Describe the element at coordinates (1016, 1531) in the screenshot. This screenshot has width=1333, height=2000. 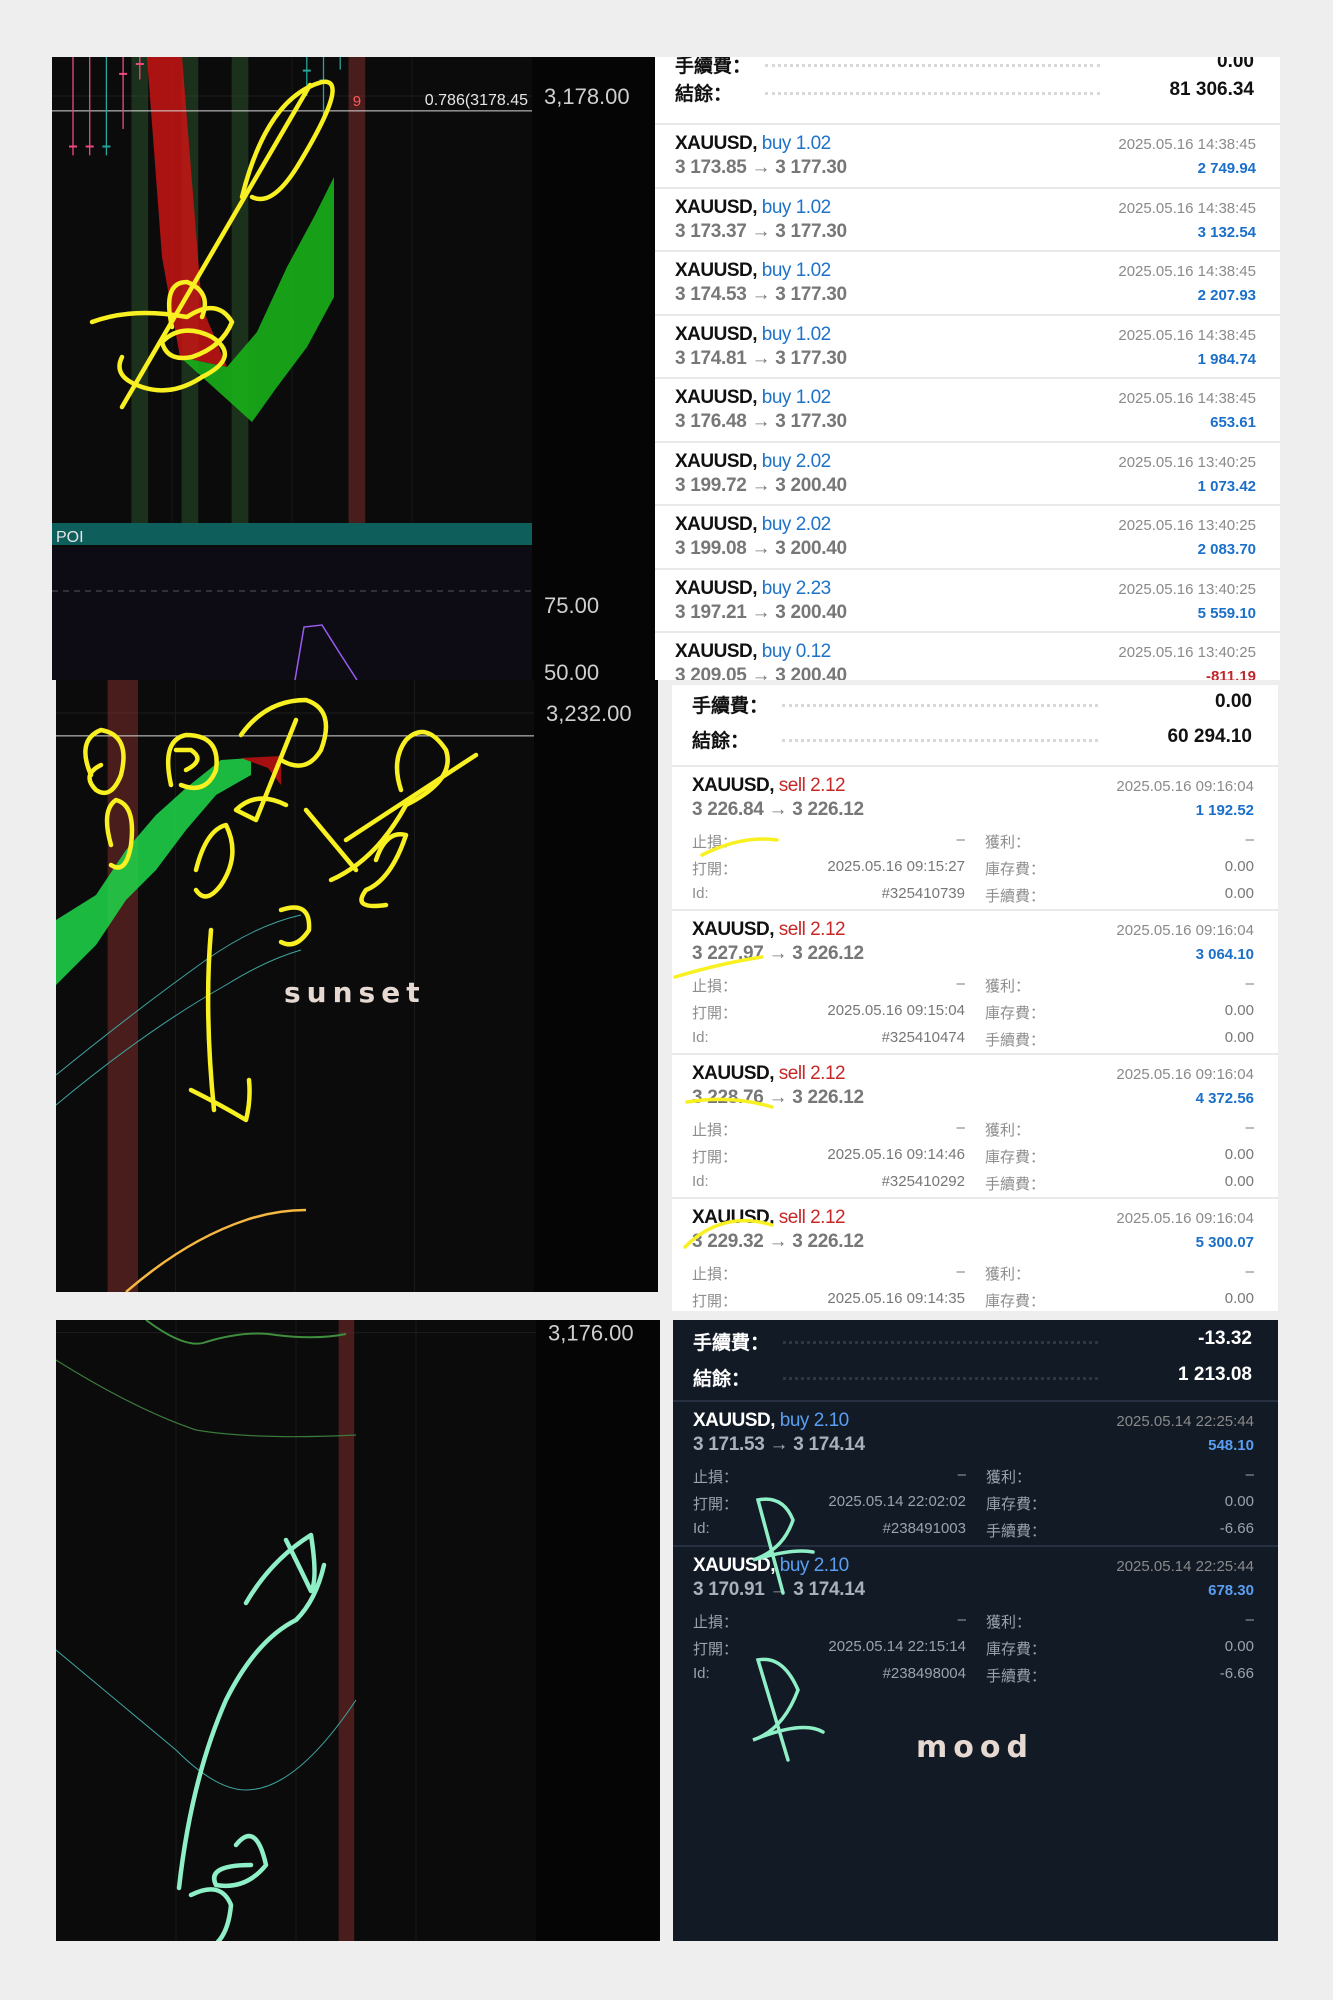
I see `detail-label-commission: 手續費：` at that location.